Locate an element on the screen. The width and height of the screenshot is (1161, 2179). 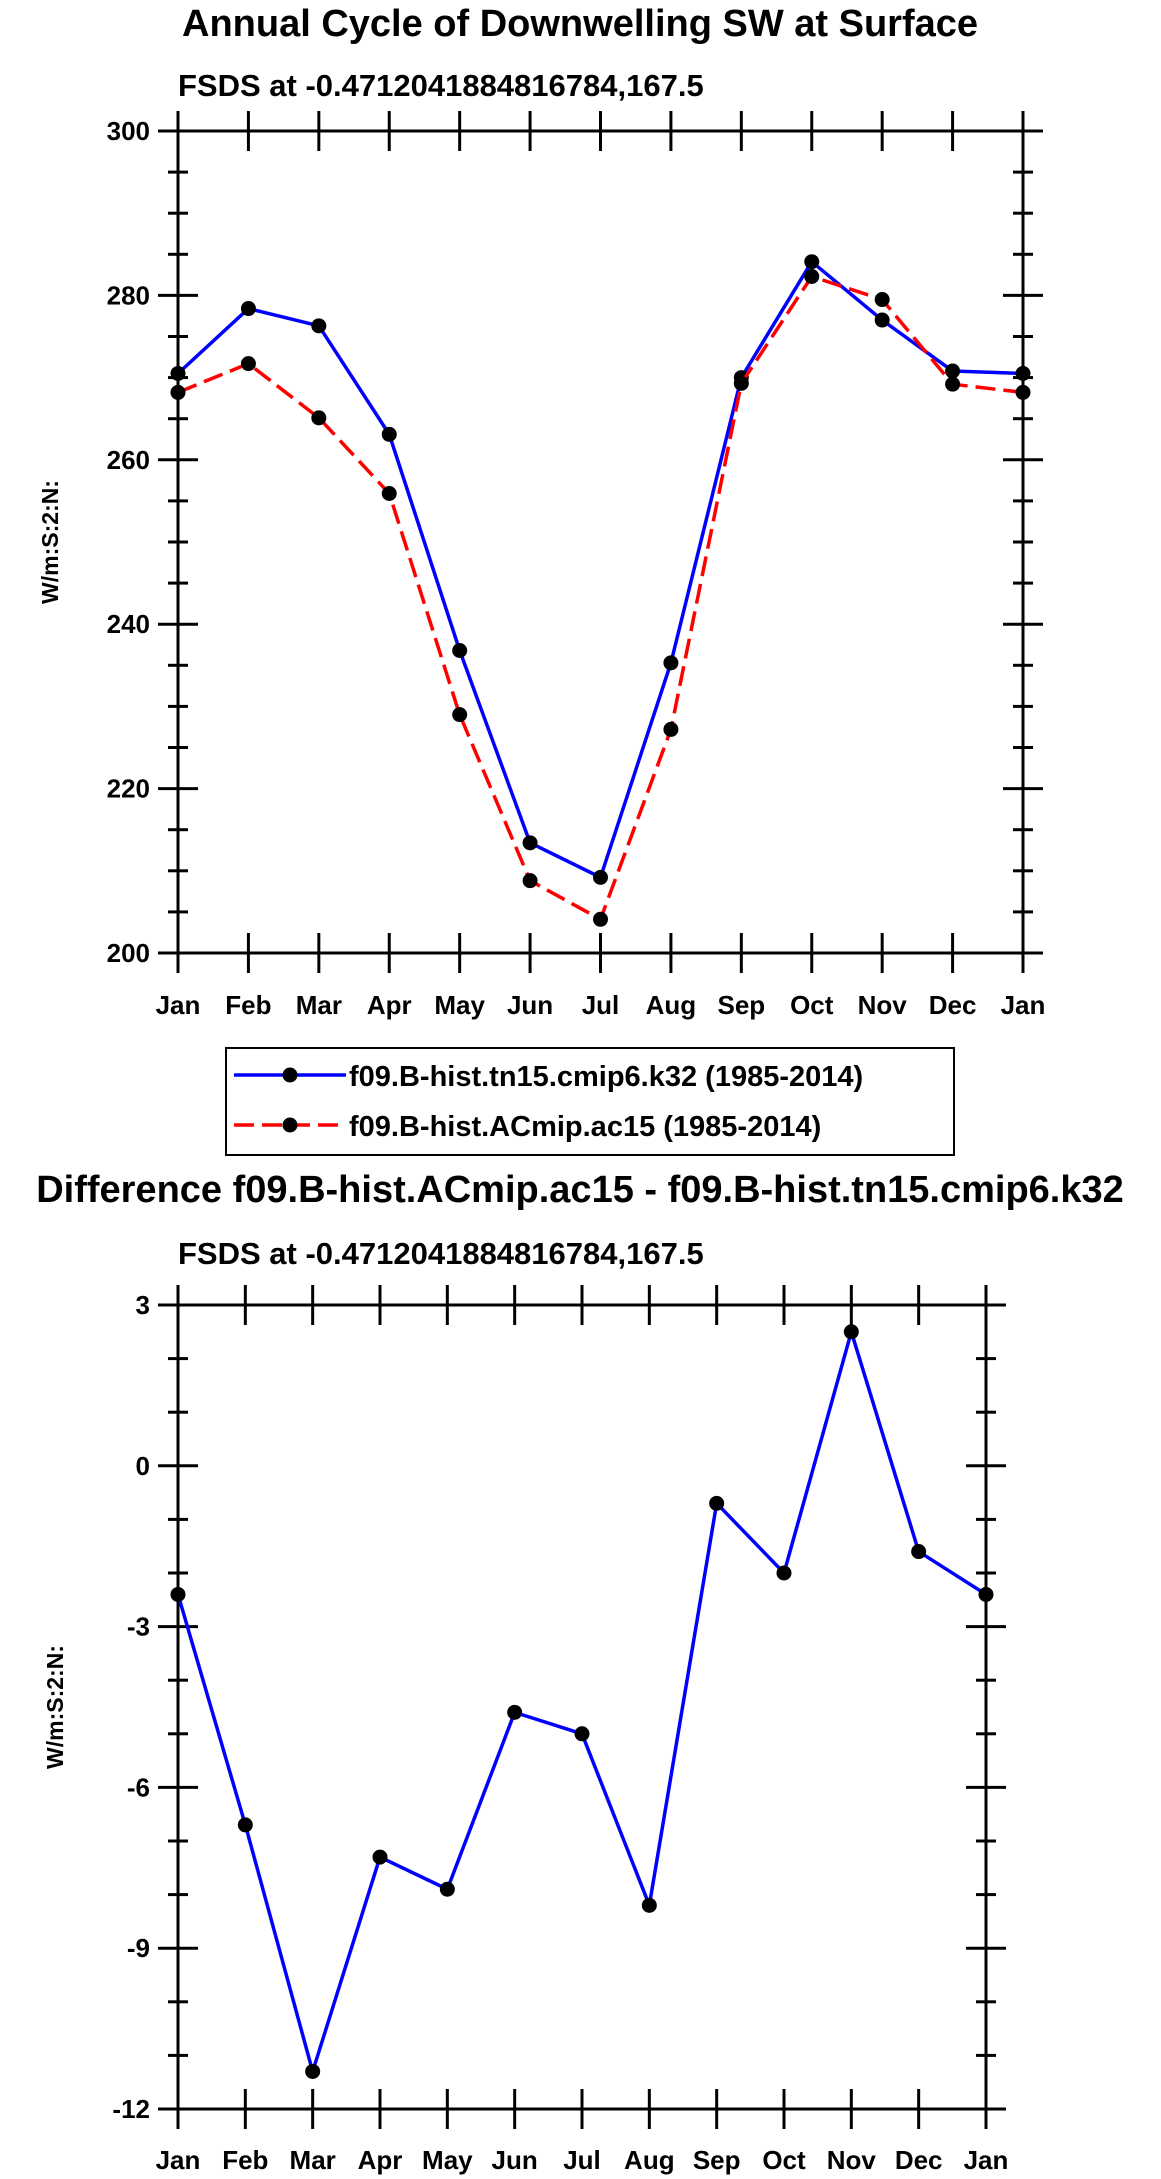
bottom-chart-subtitle: FSDS at -0.4712041884816784,167.5 is located at coordinates (441, 1253).